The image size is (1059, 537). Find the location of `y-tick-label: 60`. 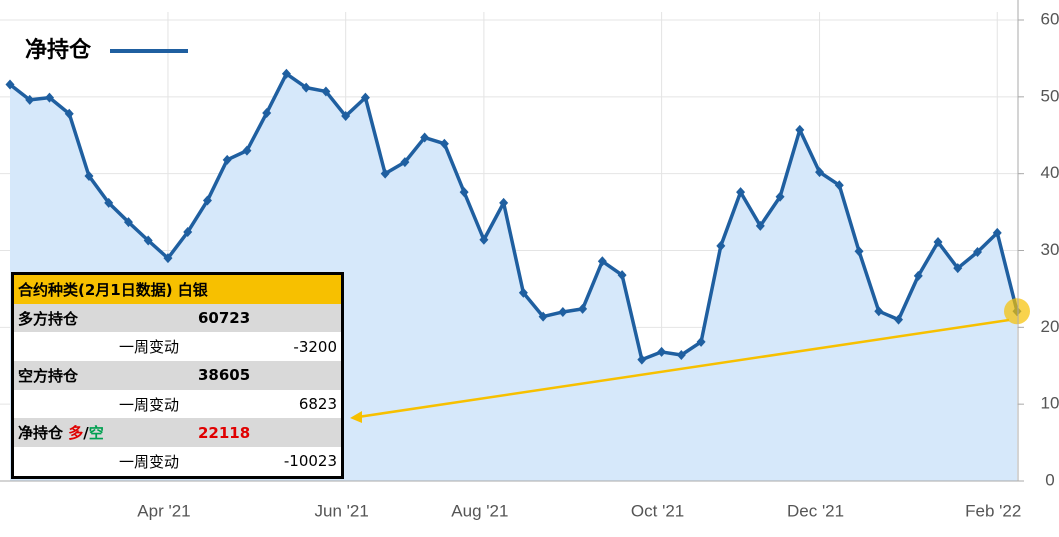

y-tick-label: 60 is located at coordinates (1050, 18).